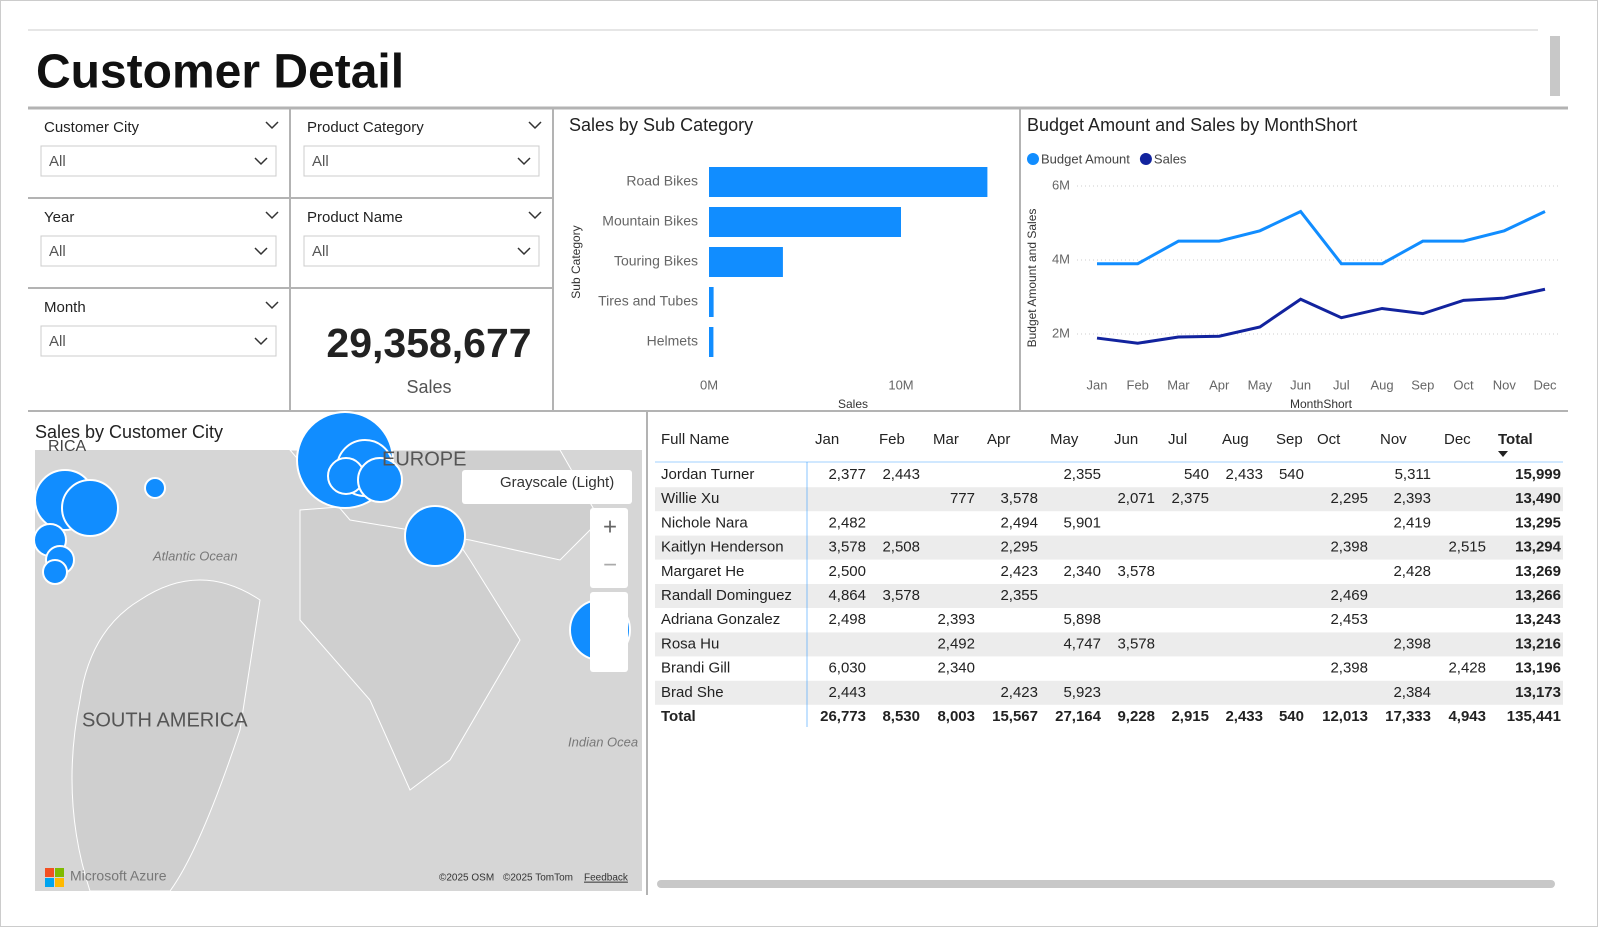 The image size is (1598, 932). I want to click on column-header: Aug, so click(1235, 439).